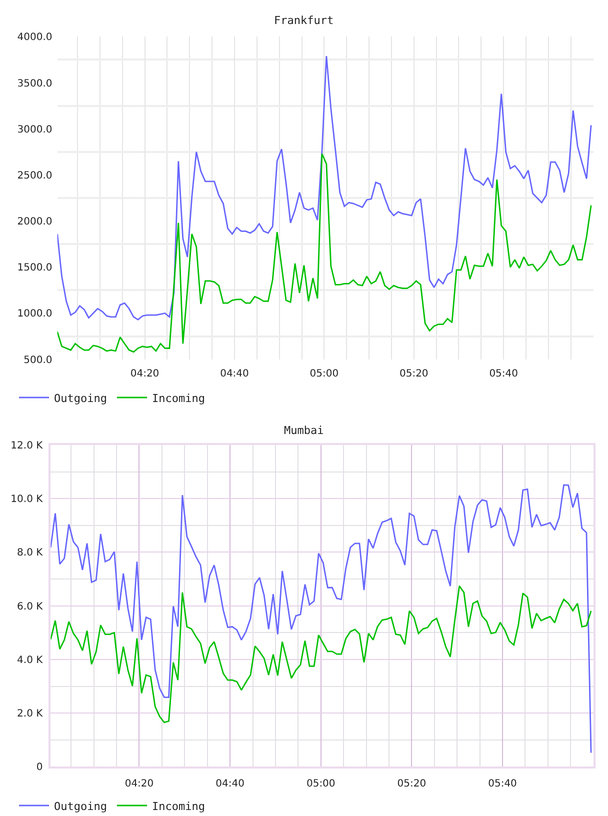 The width and height of the screenshot is (608, 816). What do you see at coordinates (34, 222) in the screenshot?
I see `y-tick-label: 2000.0` at bounding box center [34, 222].